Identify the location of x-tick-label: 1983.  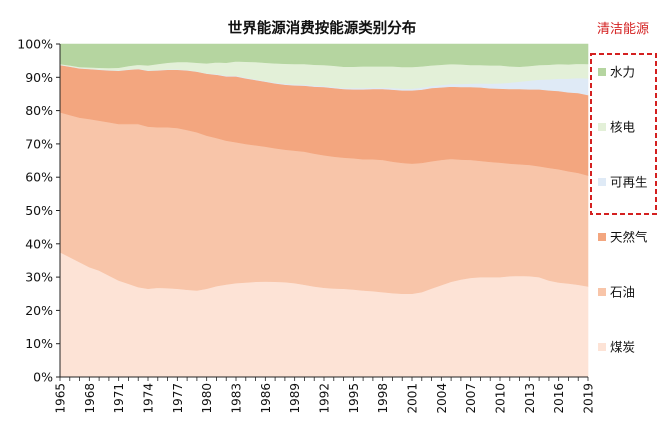
(237, 398).